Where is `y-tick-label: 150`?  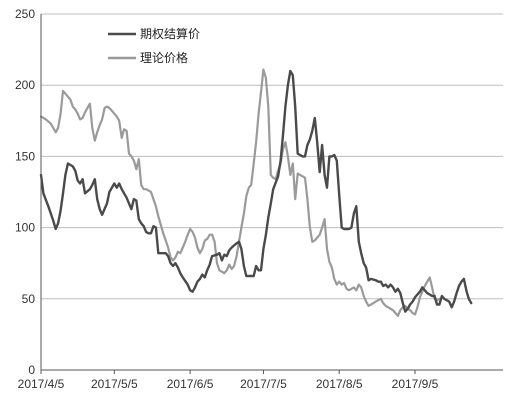
y-tick-label: 150 is located at coordinates (25, 156).